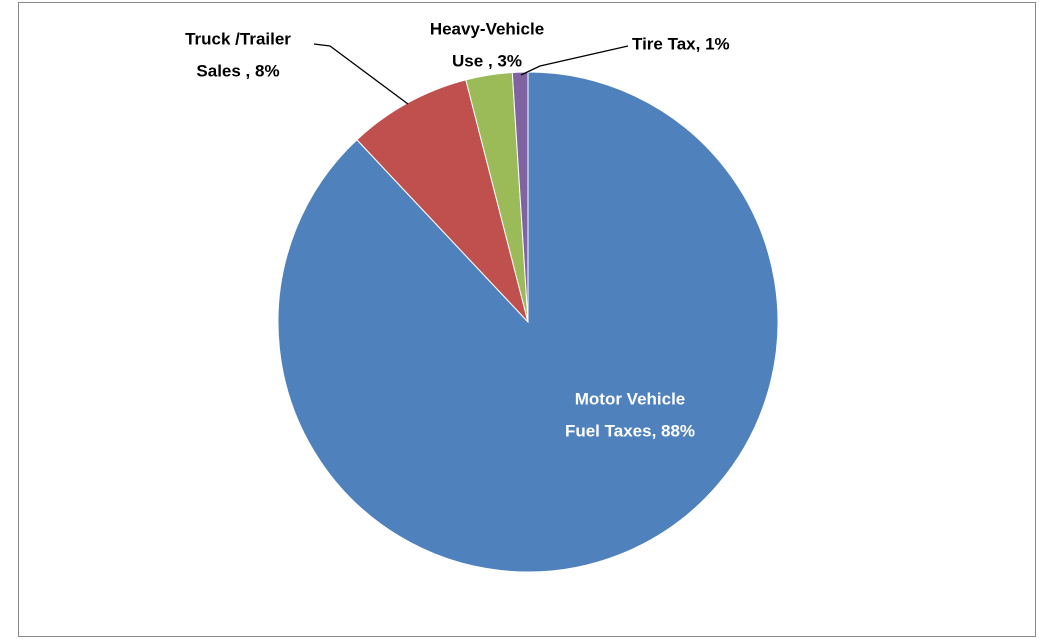 The height and width of the screenshot is (639, 1039). I want to click on data-label: Motor Vehicle, so click(630, 398).